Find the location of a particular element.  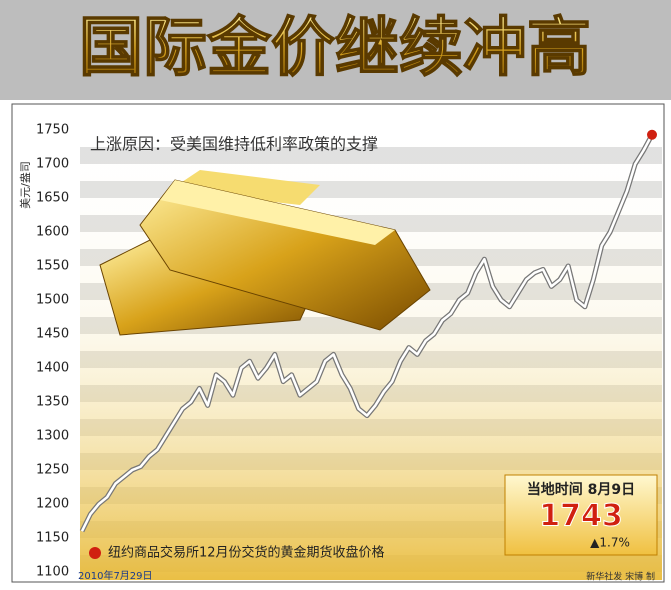

source: 新华社发 宋博 制 is located at coordinates (620, 577).